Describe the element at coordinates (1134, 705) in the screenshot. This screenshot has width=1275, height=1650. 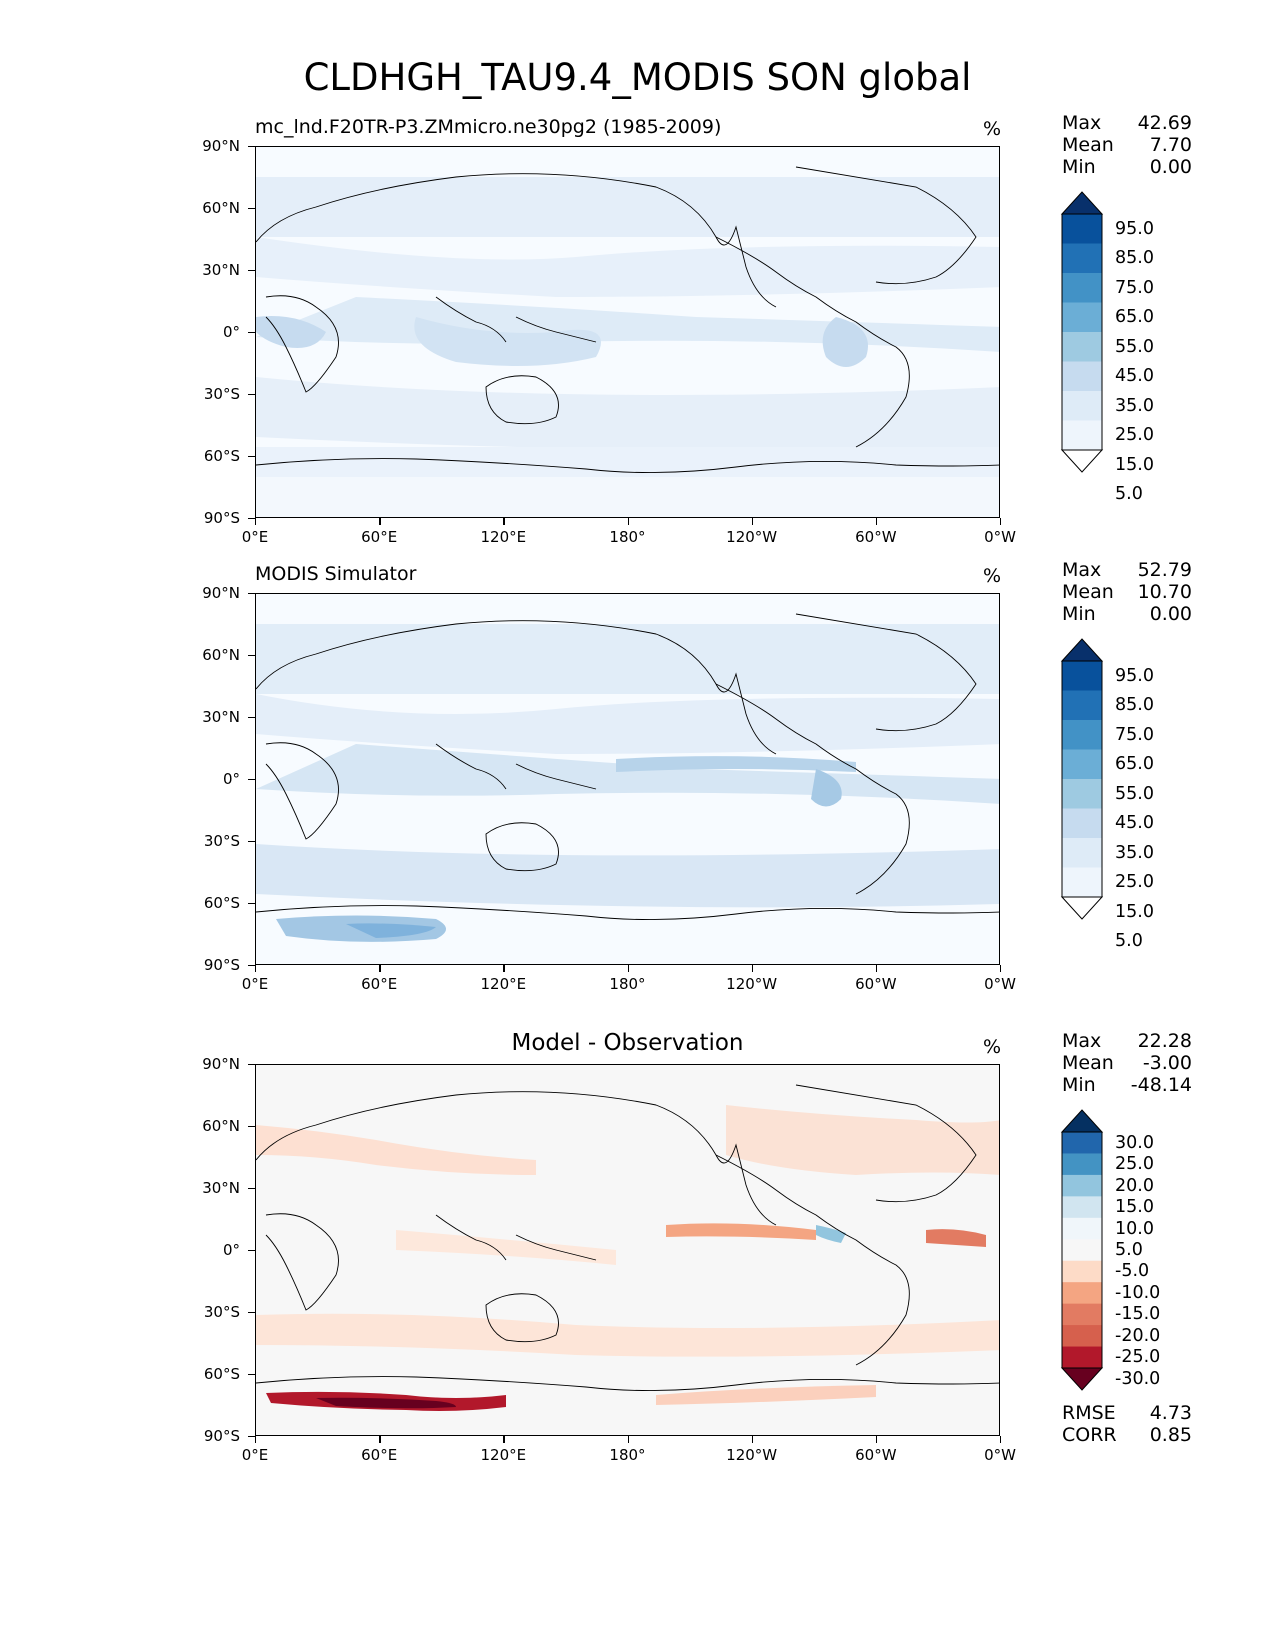
I see `colorbar-tick-label: 85.0` at that location.